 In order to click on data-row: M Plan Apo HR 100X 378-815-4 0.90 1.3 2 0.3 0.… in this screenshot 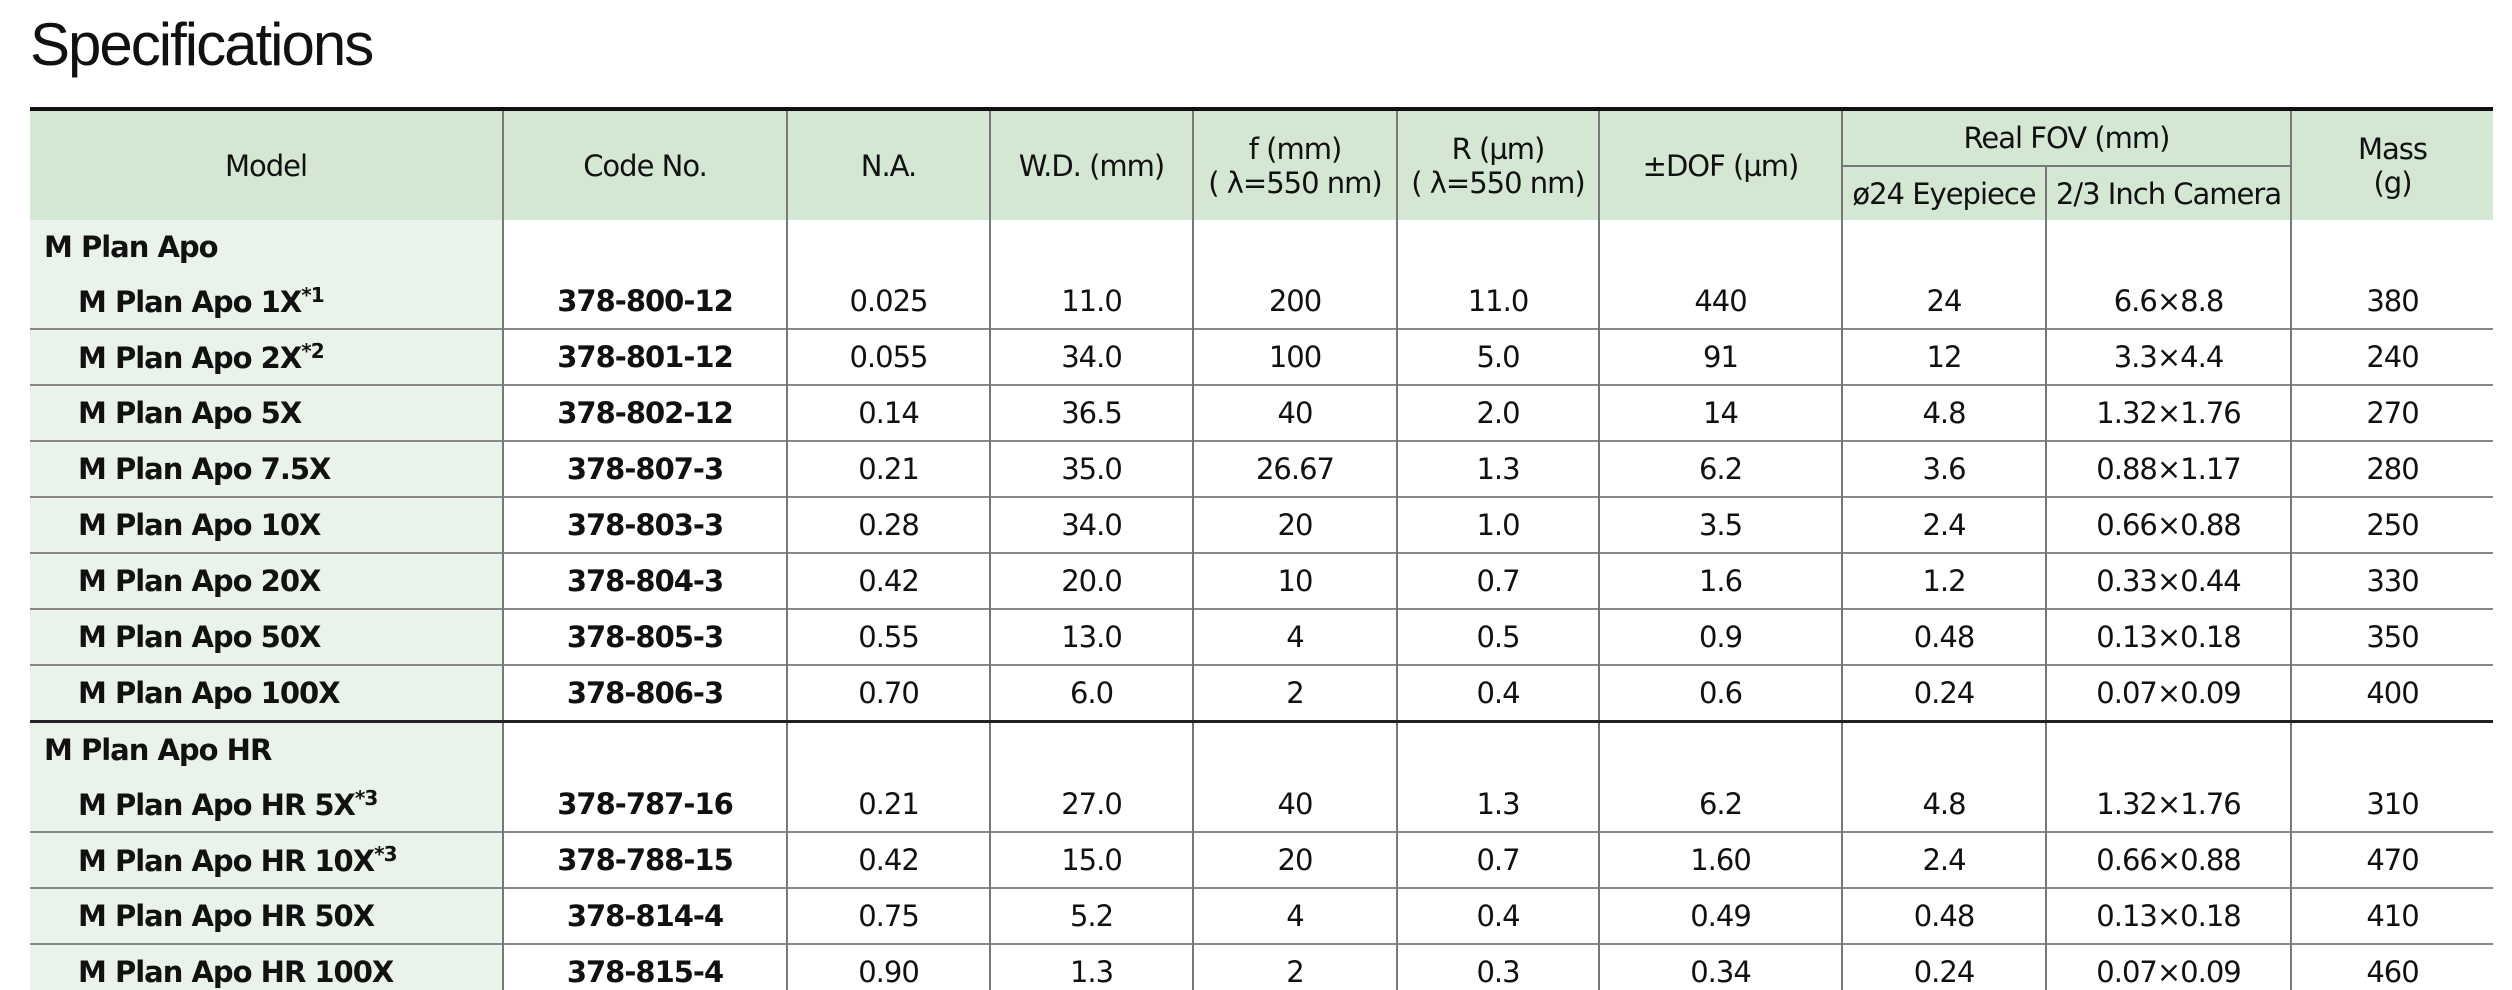, I will do `click(1262, 966)`.